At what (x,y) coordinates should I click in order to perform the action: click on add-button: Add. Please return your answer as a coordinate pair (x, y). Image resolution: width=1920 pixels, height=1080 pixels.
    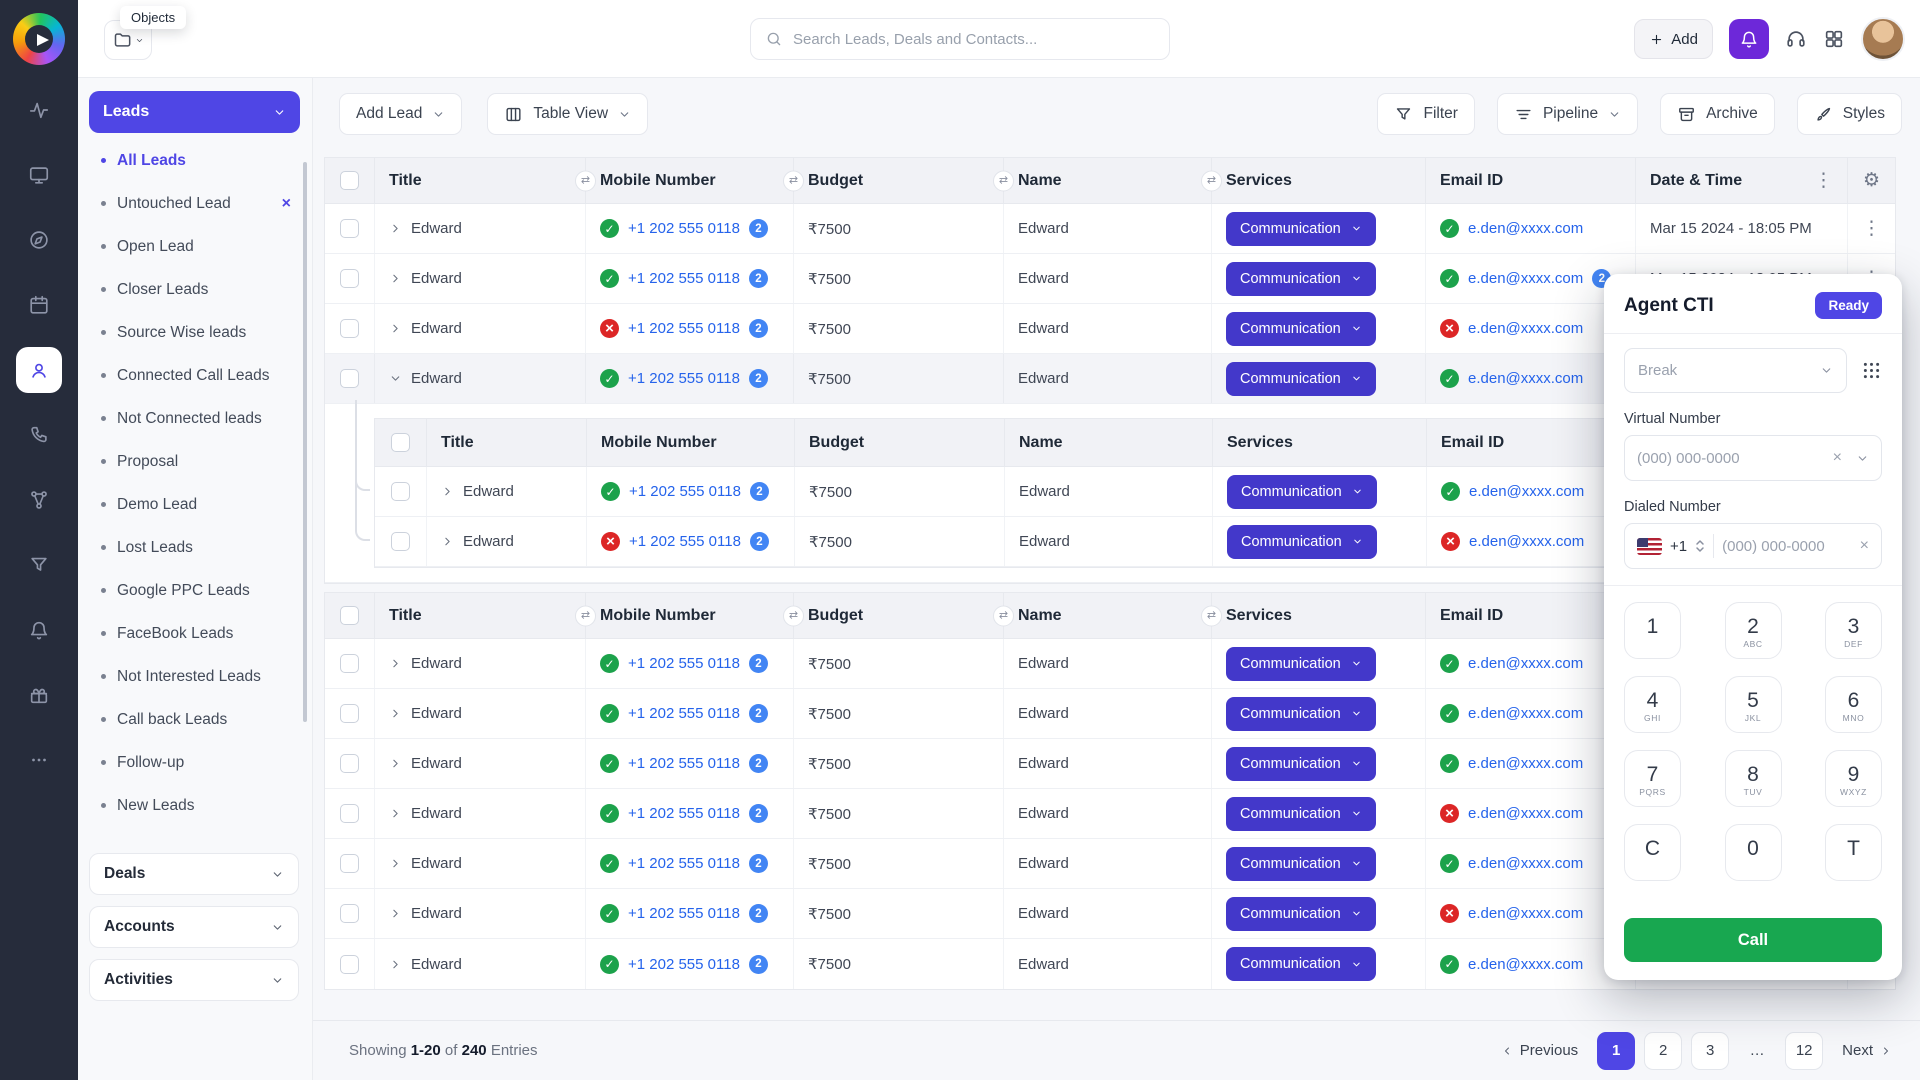
    Looking at the image, I should click on (1673, 39).